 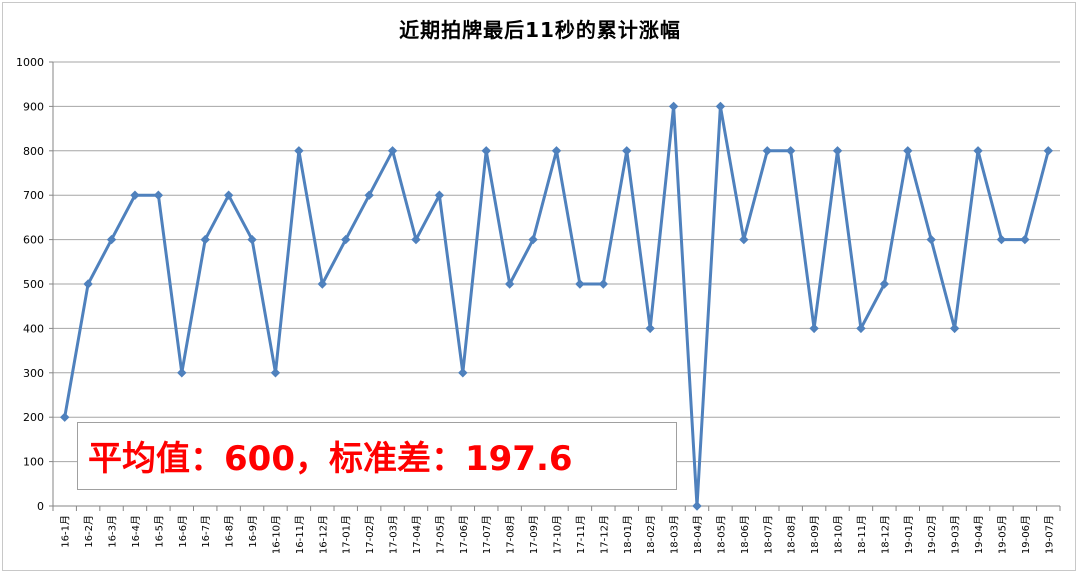 What do you see at coordinates (628, 534) in the screenshot?
I see `x-tick-label: 18-01月` at bounding box center [628, 534].